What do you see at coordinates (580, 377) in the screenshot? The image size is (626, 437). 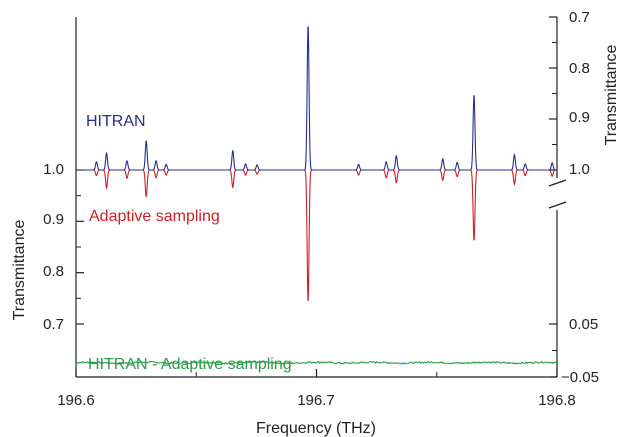 I see `right-tick-label-neg-0.05: −0.05` at bounding box center [580, 377].